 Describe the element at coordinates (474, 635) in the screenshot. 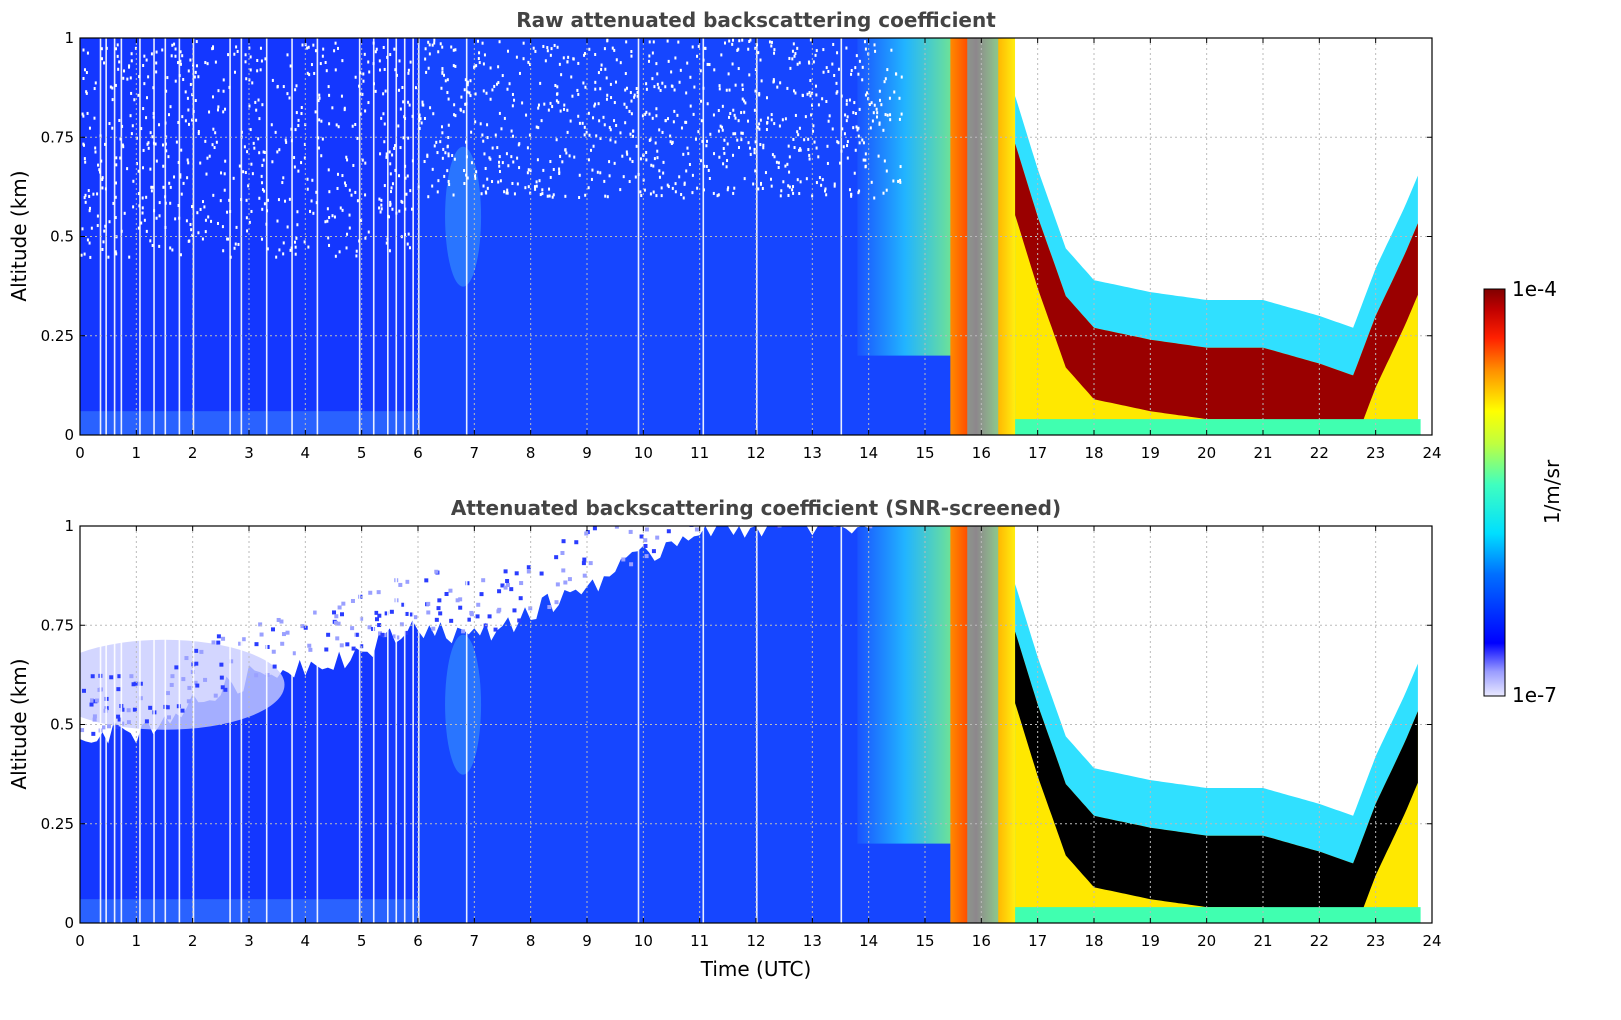

I see `screened-region` at that location.